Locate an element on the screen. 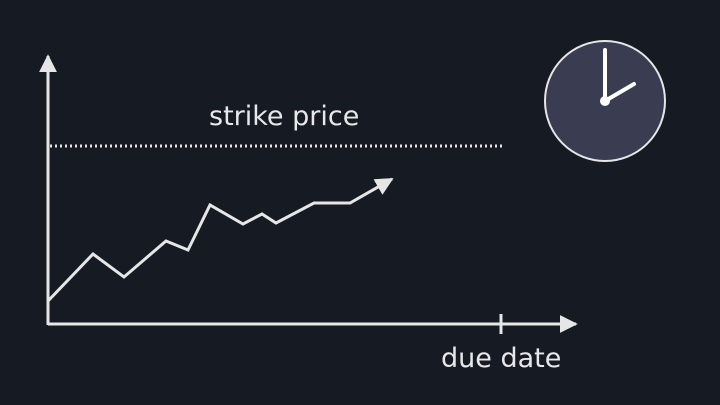 The image size is (720, 405). clock-icon is located at coordinates (605, 101).